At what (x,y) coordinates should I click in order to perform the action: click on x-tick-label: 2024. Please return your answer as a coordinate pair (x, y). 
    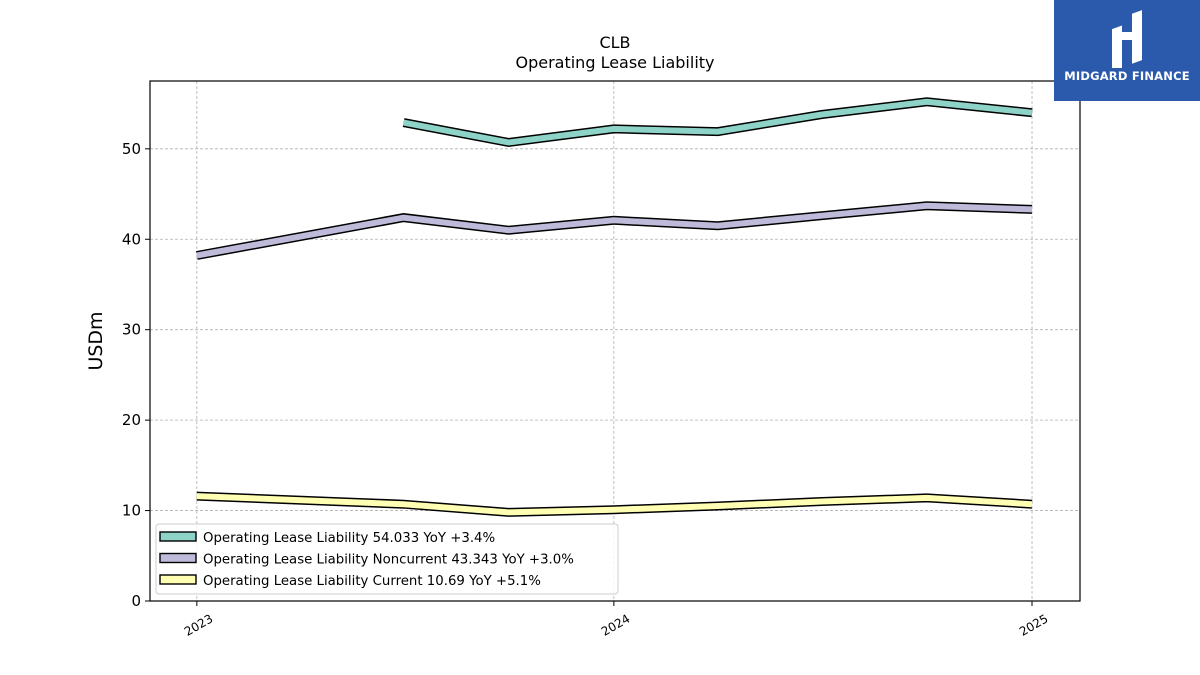
    Looking at the image, I should click on (615, 624).